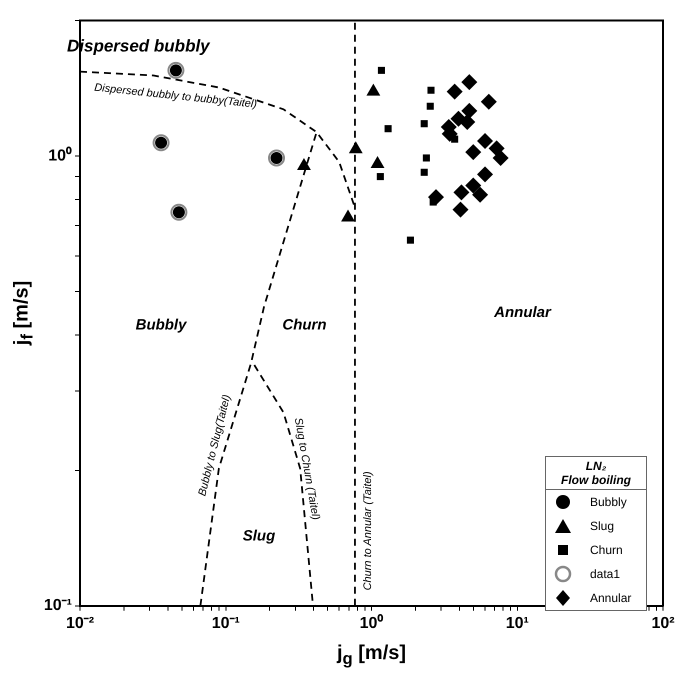  I want to click on x-tick-label: 10², so click(663, 623).